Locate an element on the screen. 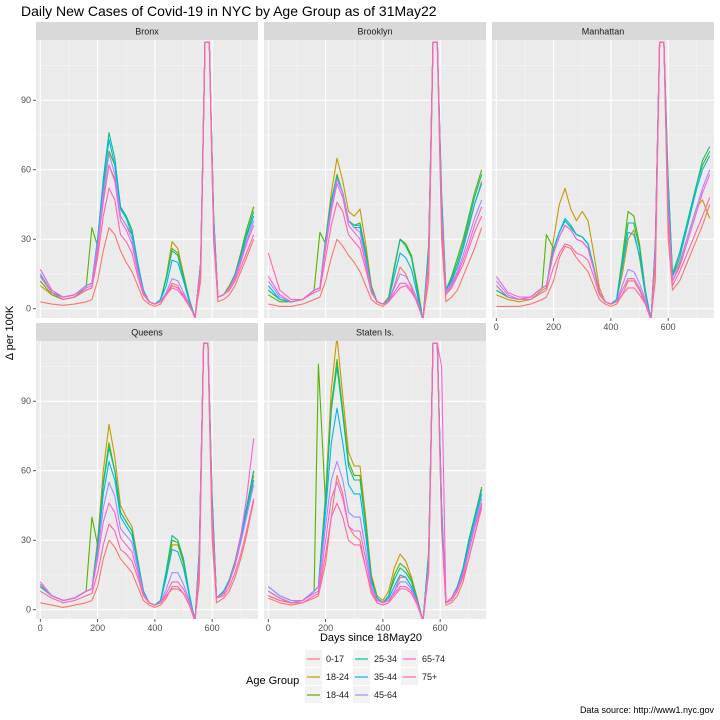  x-axis-label: Days since 18May20 is located at coordinates (371, 638).